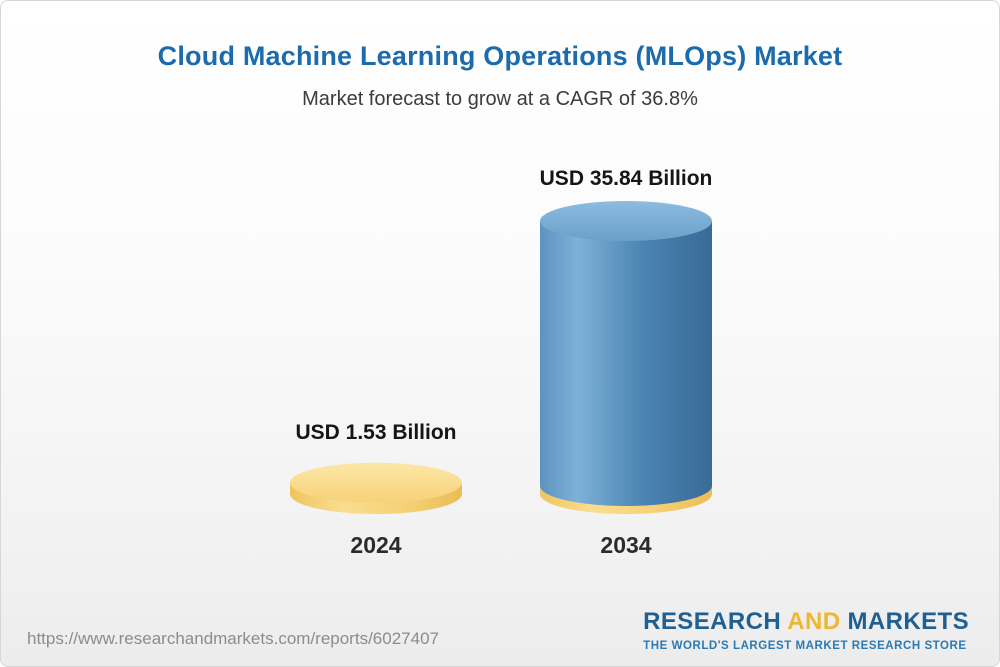  Describe the element at coordinates (626, 545) in the screenshot. I see `x-axis-label: 2034` at that location.